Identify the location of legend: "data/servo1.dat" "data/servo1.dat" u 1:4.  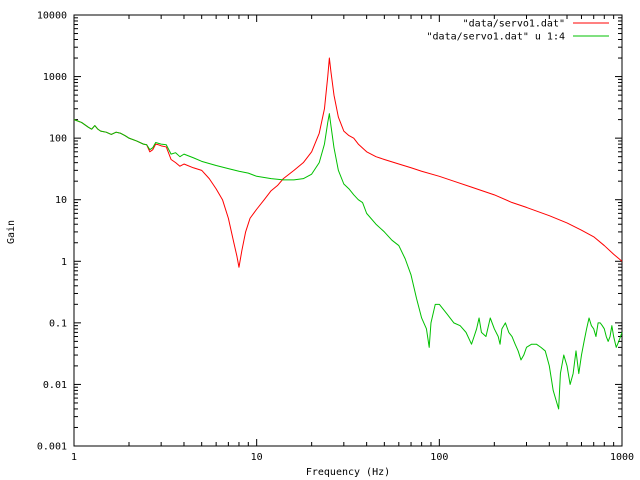
(518, 31).